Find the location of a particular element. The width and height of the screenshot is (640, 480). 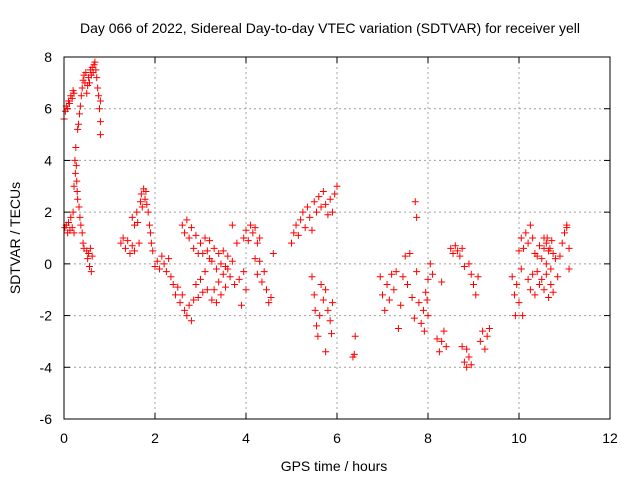

x-tick-label: 4 is located at coordinates (246, 438).